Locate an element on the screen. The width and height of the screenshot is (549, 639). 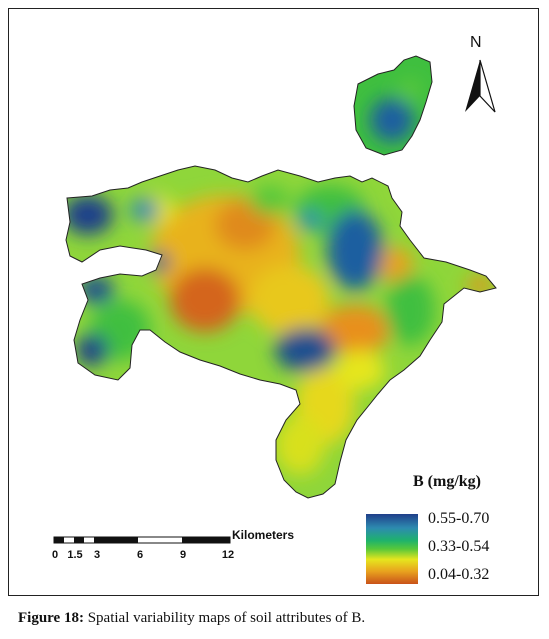
scale-tick: 3 is located at coordinates (97, 555).